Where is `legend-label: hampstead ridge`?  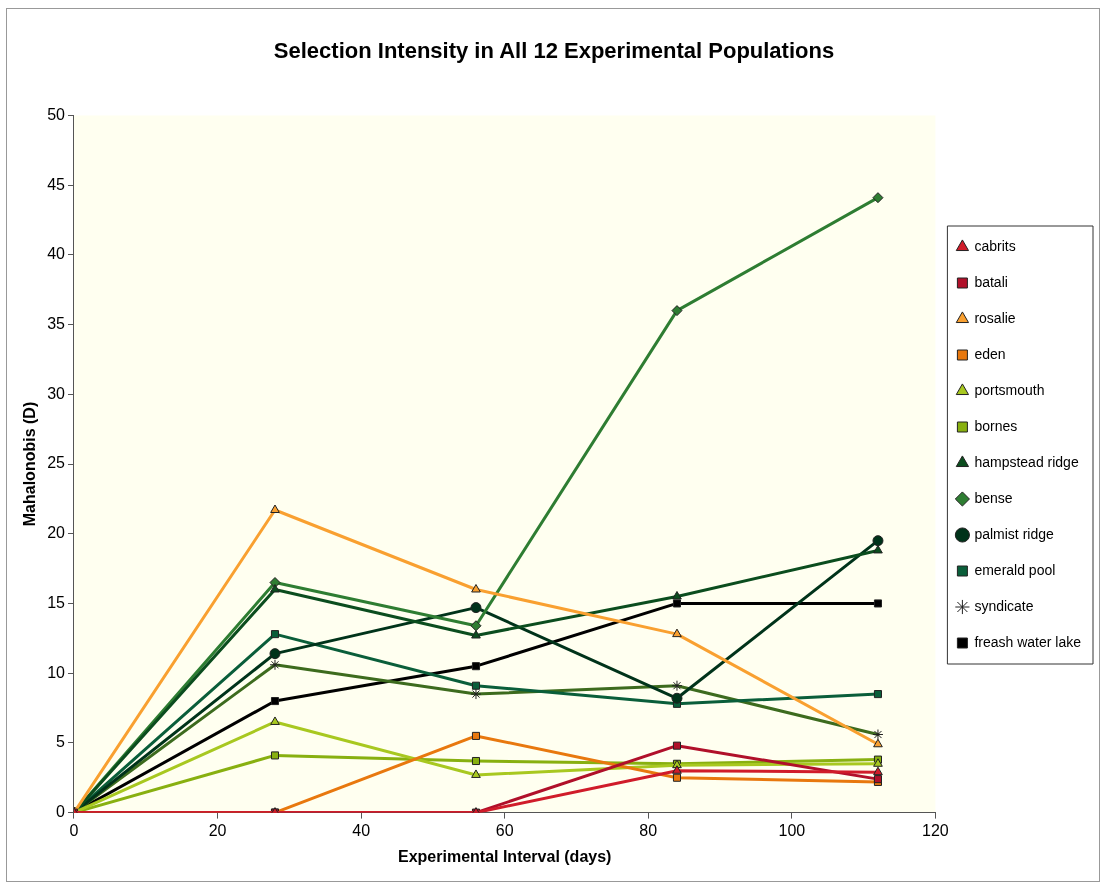
legend-label: hampstead ridge is located at coordinates (1026, 461).